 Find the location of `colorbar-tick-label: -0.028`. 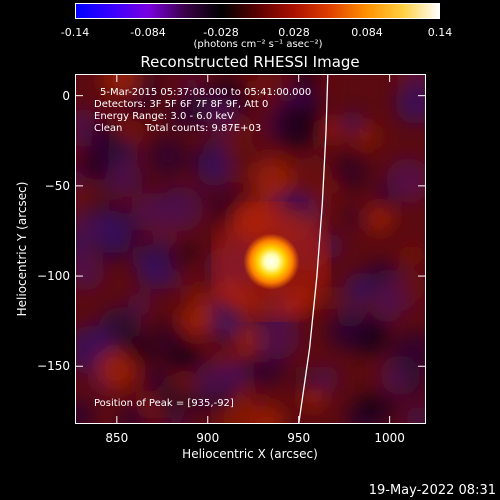

colorbar-tick-label: -0.028 is located at coordinates (221, 32).